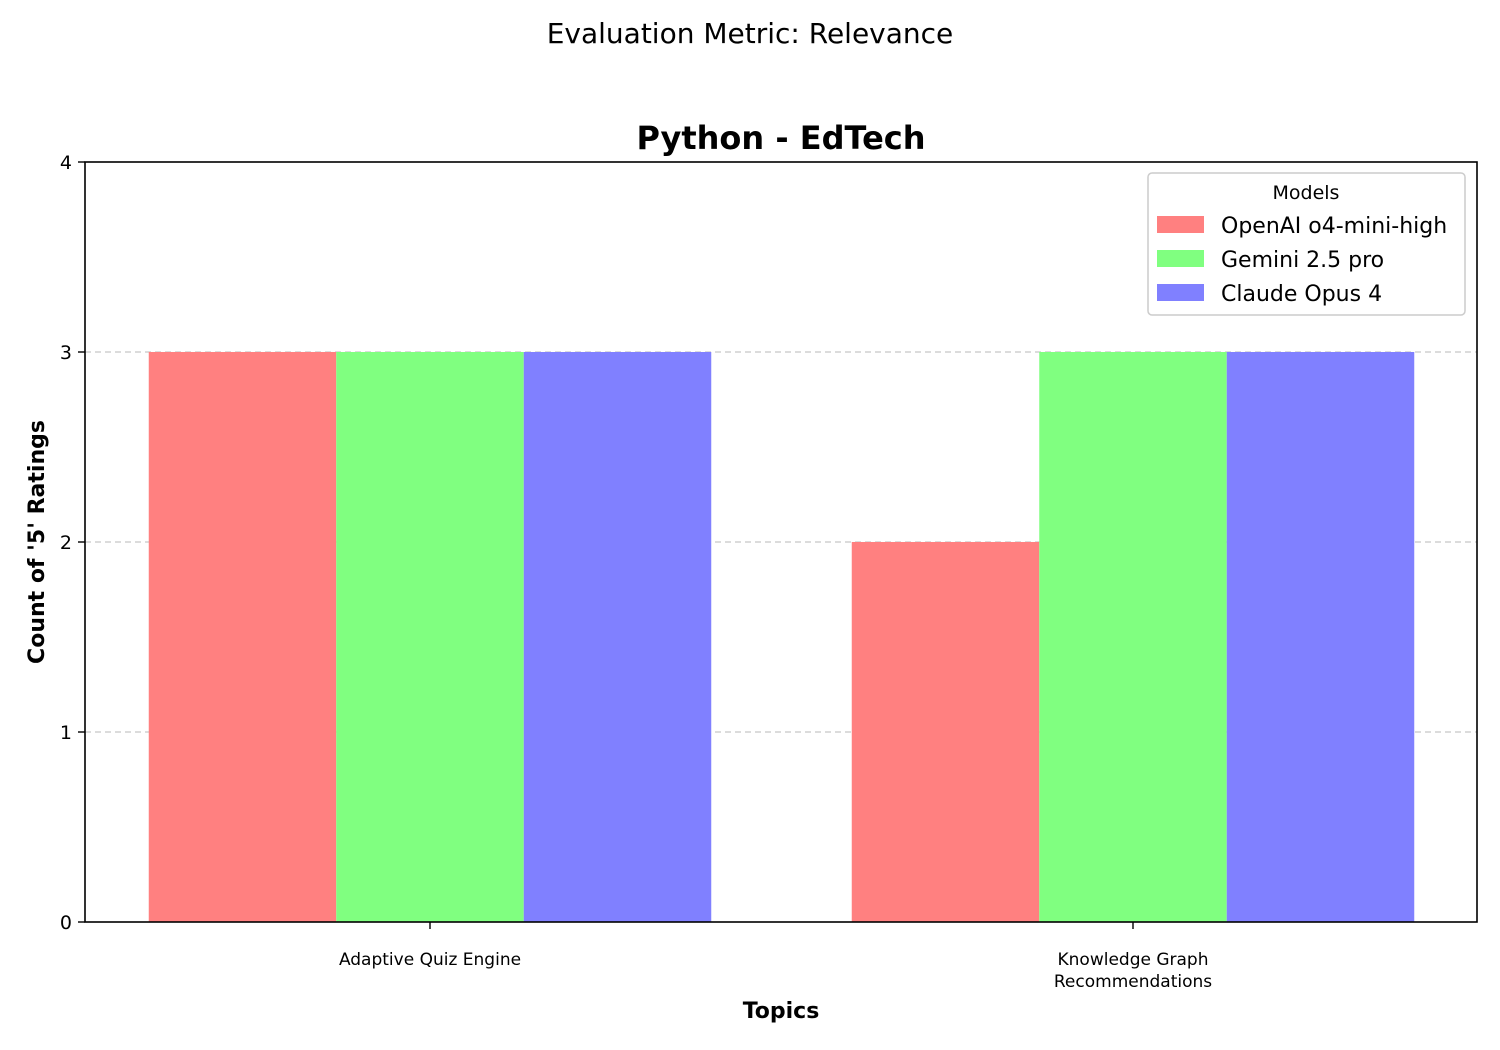 This screenshot has height=1050, width=1500. I want to click on chart-title: Python - EdTech, so click(780, 138).